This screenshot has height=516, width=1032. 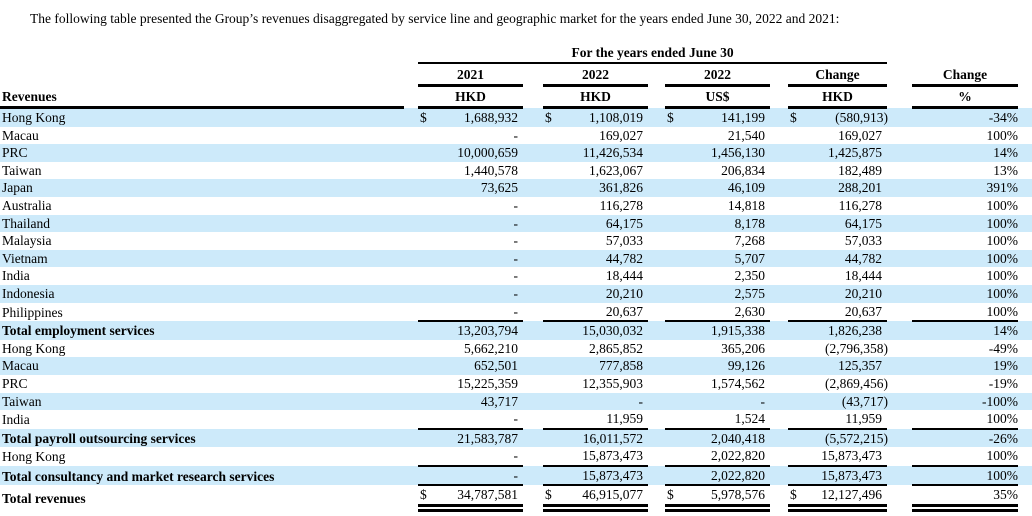 I want to click on cell-amount: 18,444, so click(x=624, y=276).